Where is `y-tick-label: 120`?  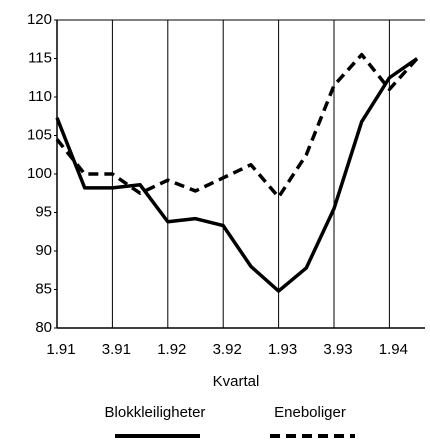
y-tick-label: 120 is located at coordinates (39, 19).